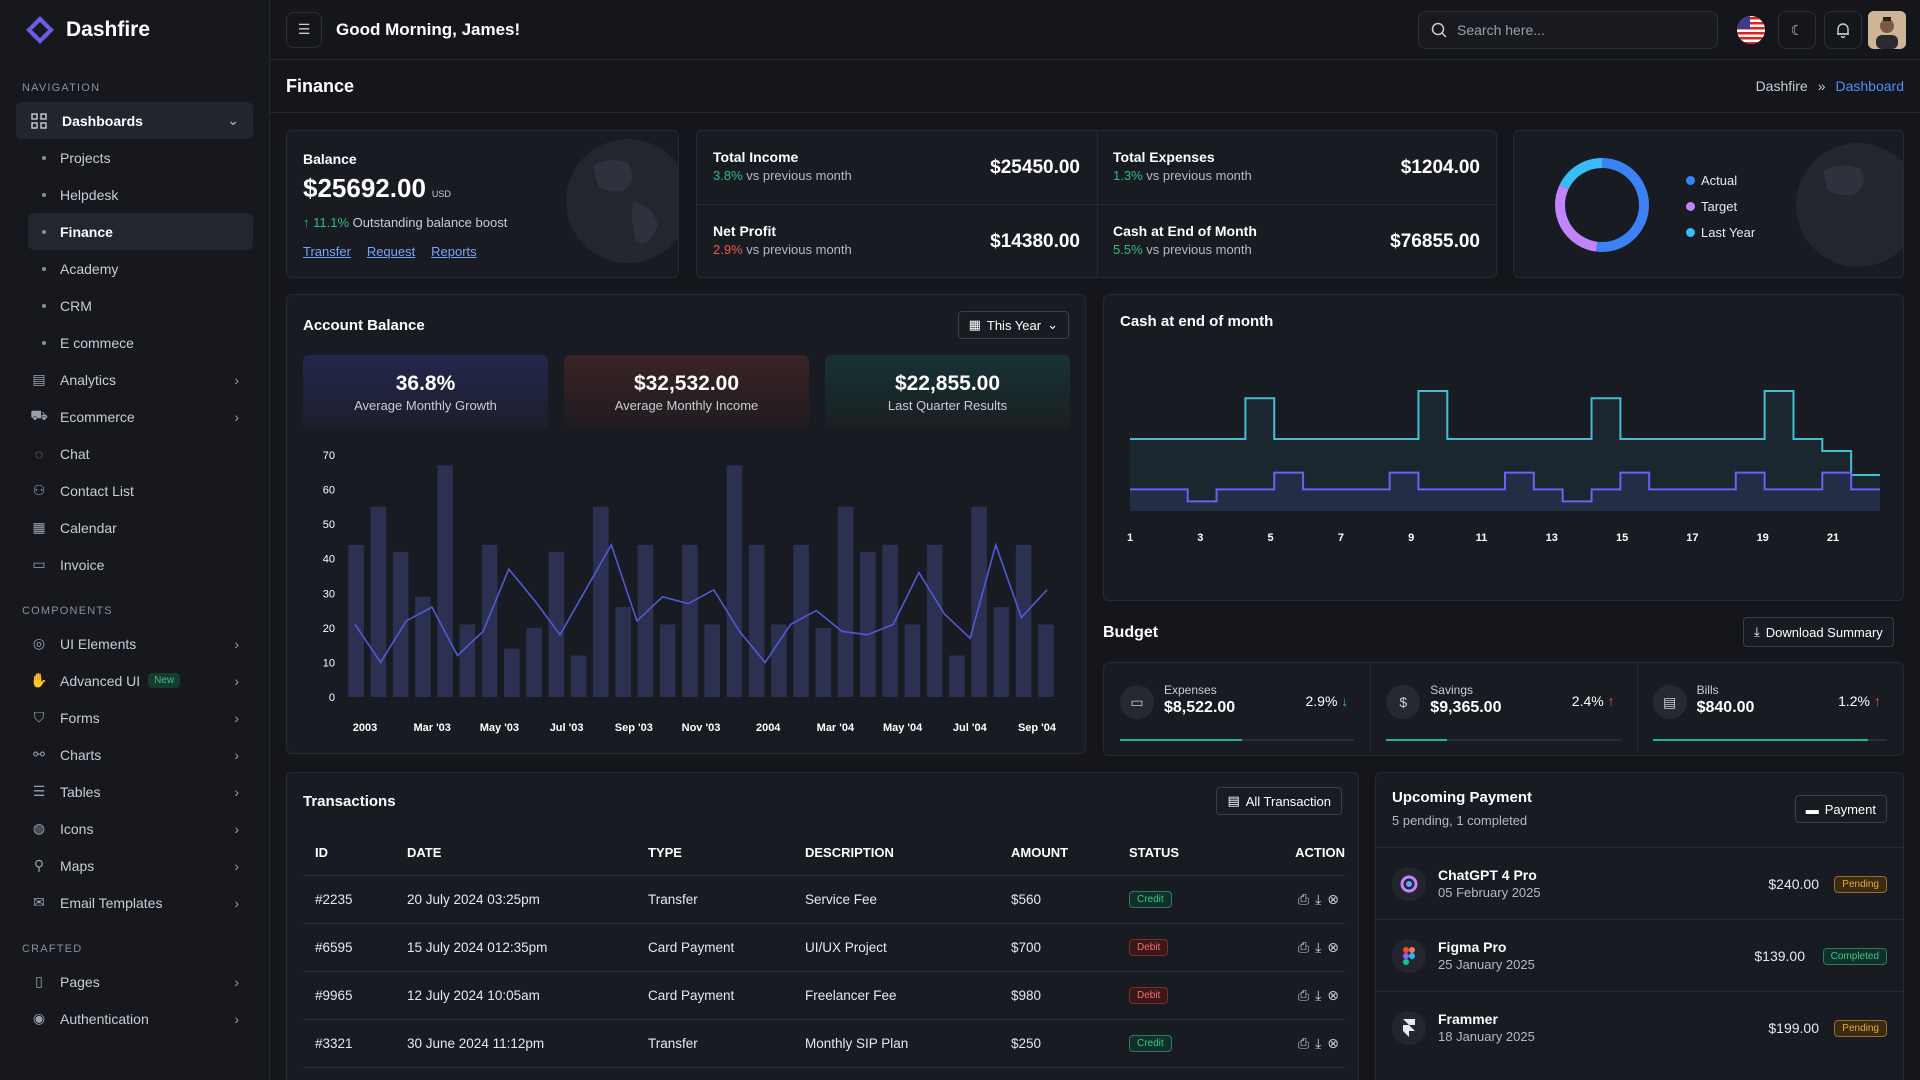 The image size is (1920, 1080). Describe the element at coordinates (134, 379) in the screenshot. I see `sidebar-item-analytics: ▤ Analytics ›` at that location.